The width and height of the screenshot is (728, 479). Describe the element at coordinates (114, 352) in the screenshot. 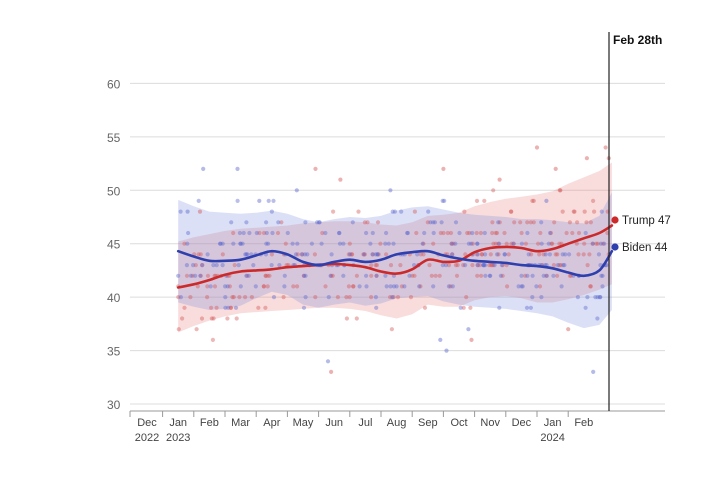

I see `y-tick-label: 35` at that location.